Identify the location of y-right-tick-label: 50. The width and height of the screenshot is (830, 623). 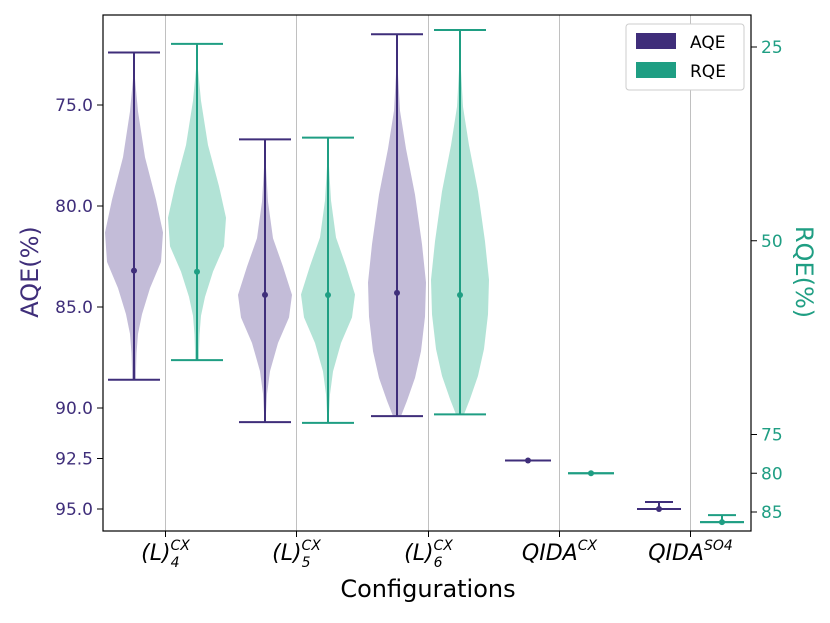
(772, 242).